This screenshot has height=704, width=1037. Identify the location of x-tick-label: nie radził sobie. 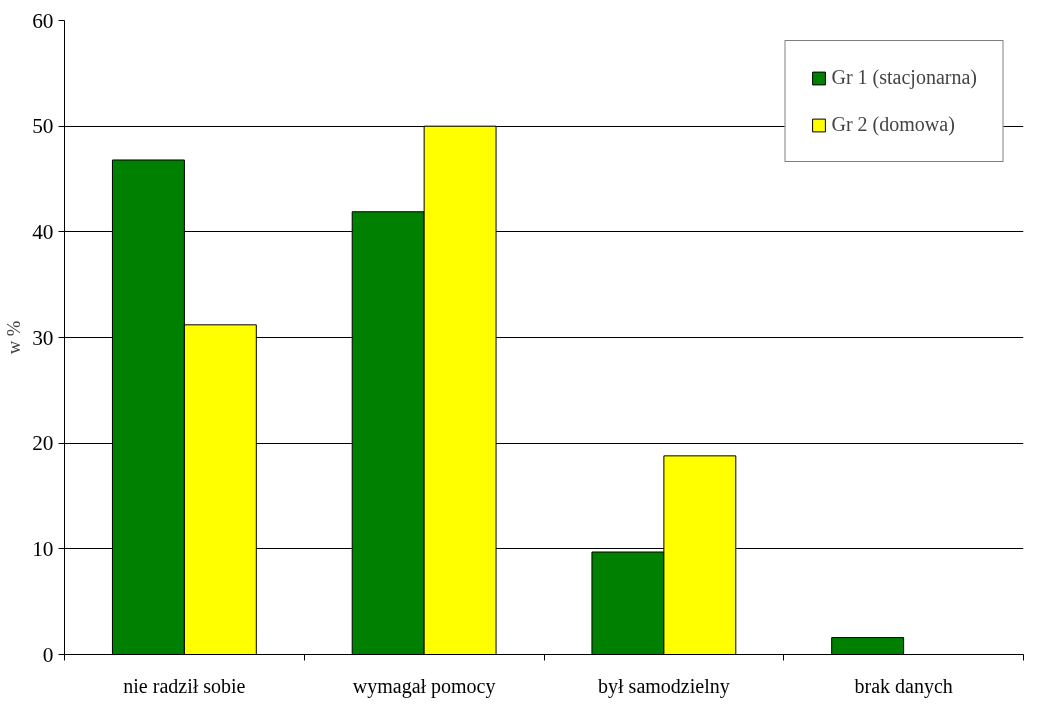
(184, 685).